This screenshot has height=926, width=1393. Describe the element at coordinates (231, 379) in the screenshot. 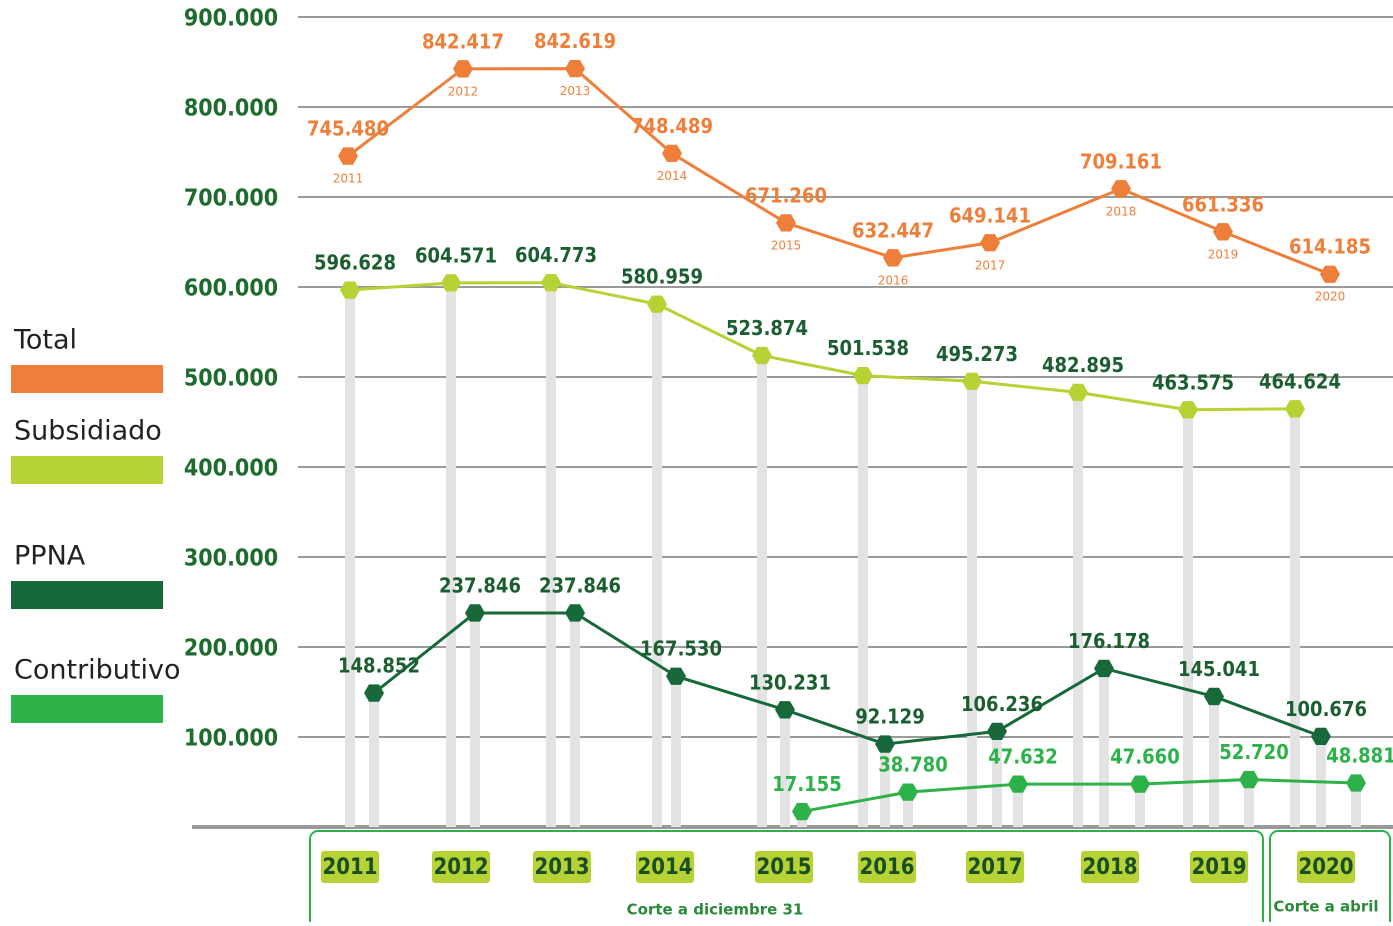

I see `y-tick-label: 500.000` at that location.